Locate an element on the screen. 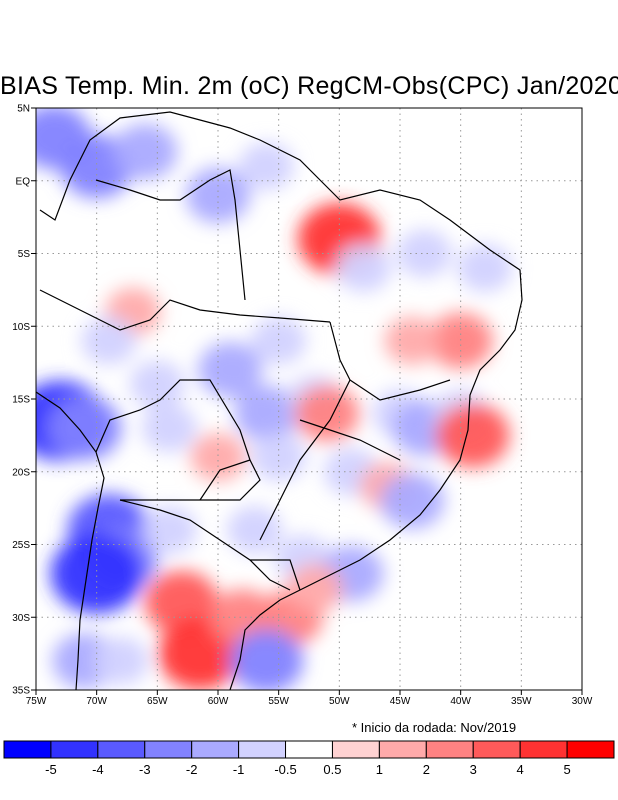  y-tick-label: 35S is located at coordinates (21, 691).